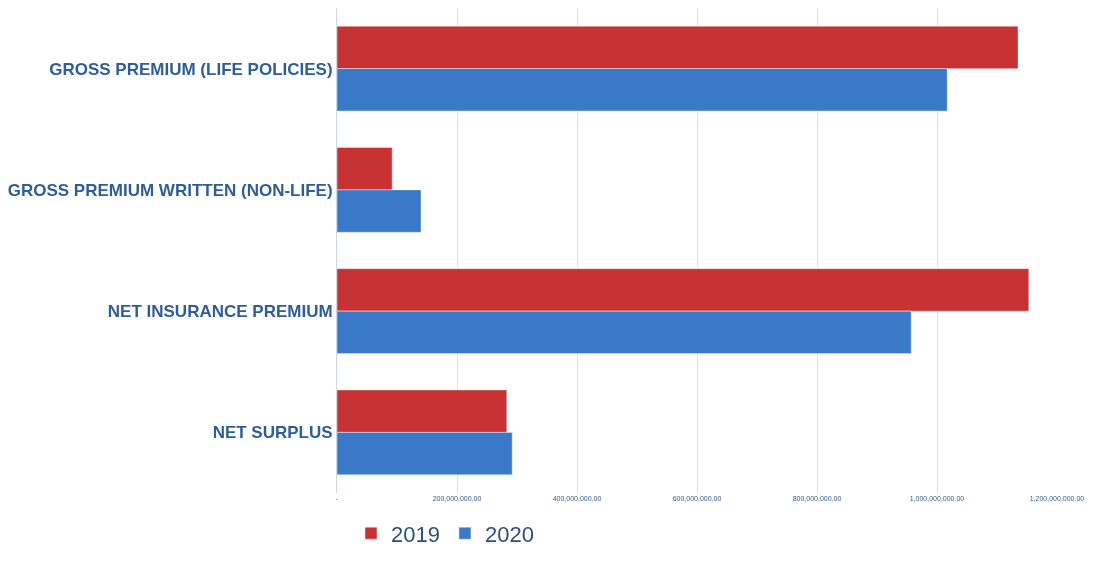 The width and height of the screenshot is (1102, 563). What do you see at coordinates (220, 312) in the screenshot?
I see `y-tick-label: NET INSURANCE PREMIUM` at bounding box center [220, 312].